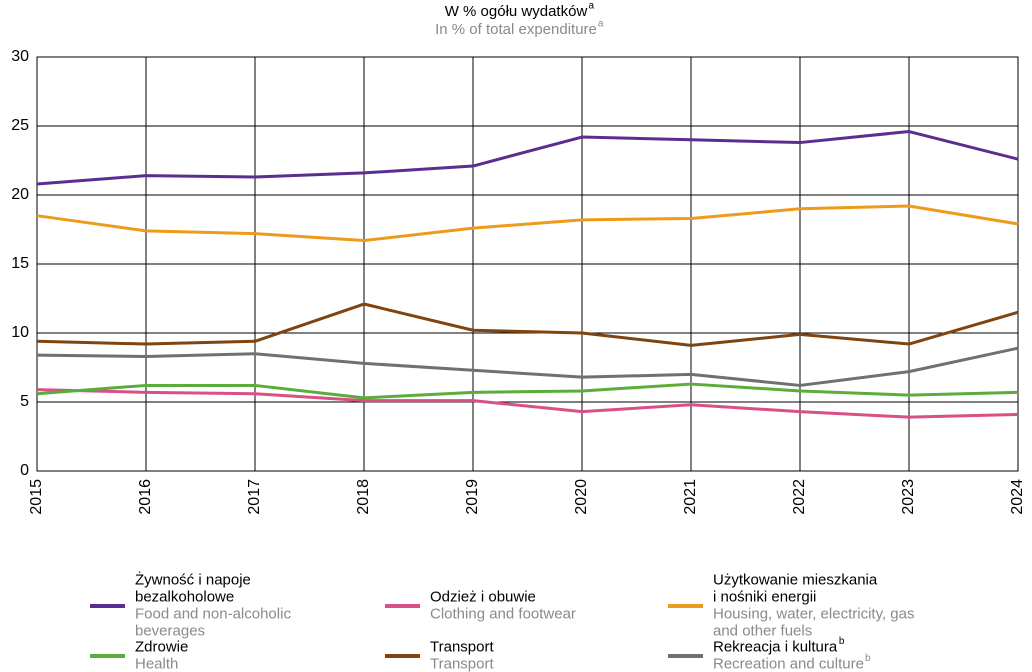 The height and width of the screenshot is (672, 1032). I want to click on x-tick-label: 2023, so click(908, 497).